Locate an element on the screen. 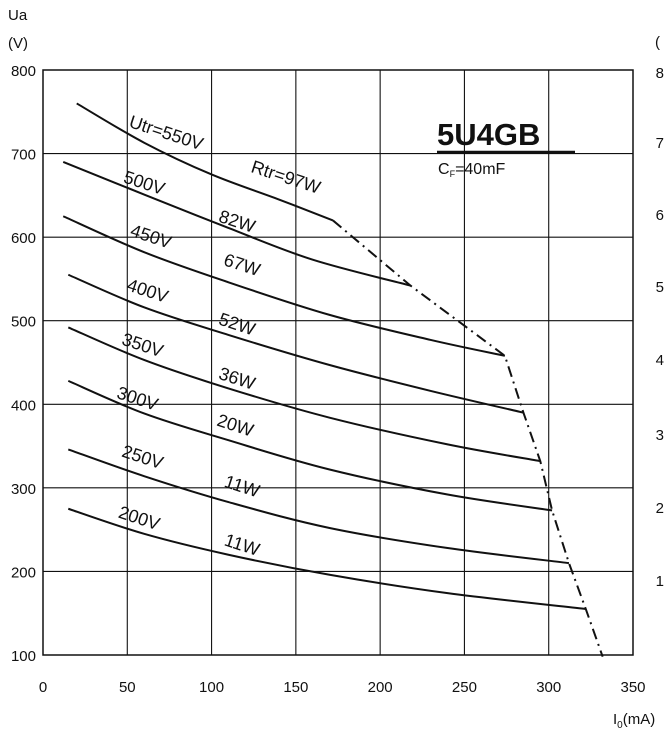 The width and height of the screenshot is (664, 731). series-label: 67W is located at coordinates (241, 265).